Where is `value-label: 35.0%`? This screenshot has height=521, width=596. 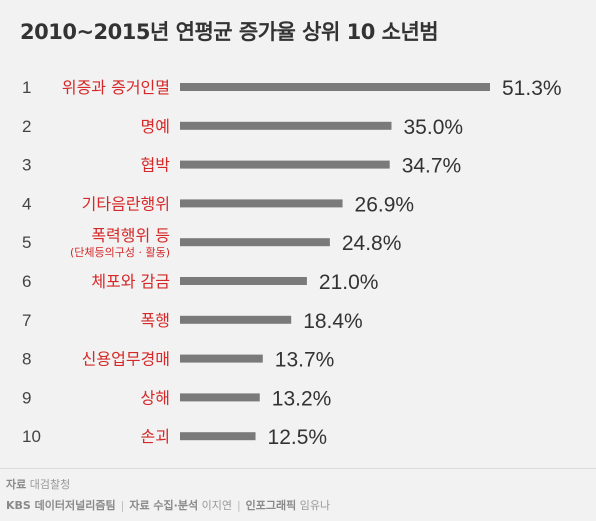 value-label: 35.0% is located at coordinates (434, 127).